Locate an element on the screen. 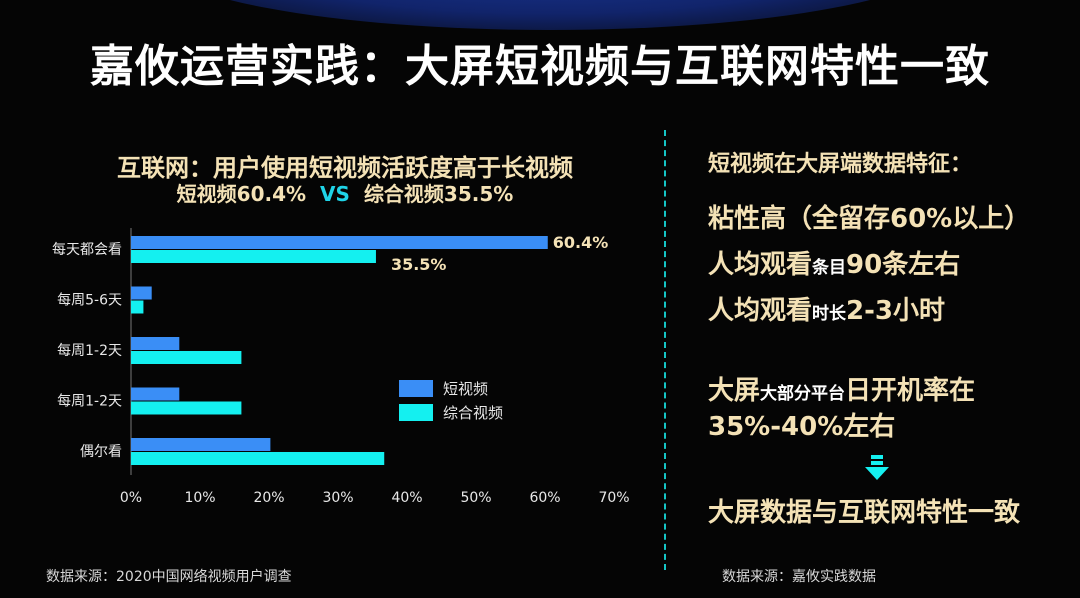 The height and width of the screenshot is (598, 1080). data-label: 60.4% is located at coordinates (581, 242).